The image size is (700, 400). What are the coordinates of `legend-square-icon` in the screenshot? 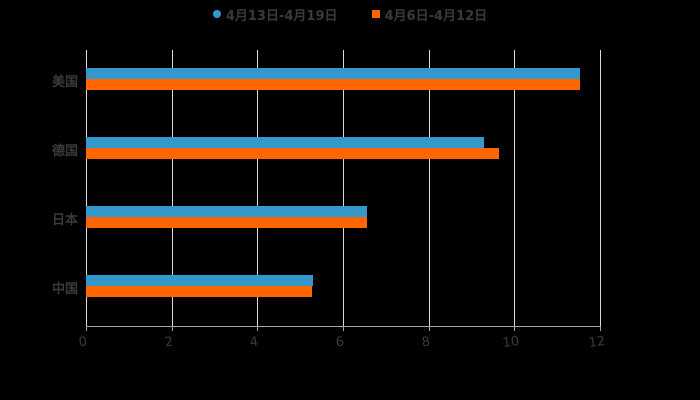 It's located at (375, 14).